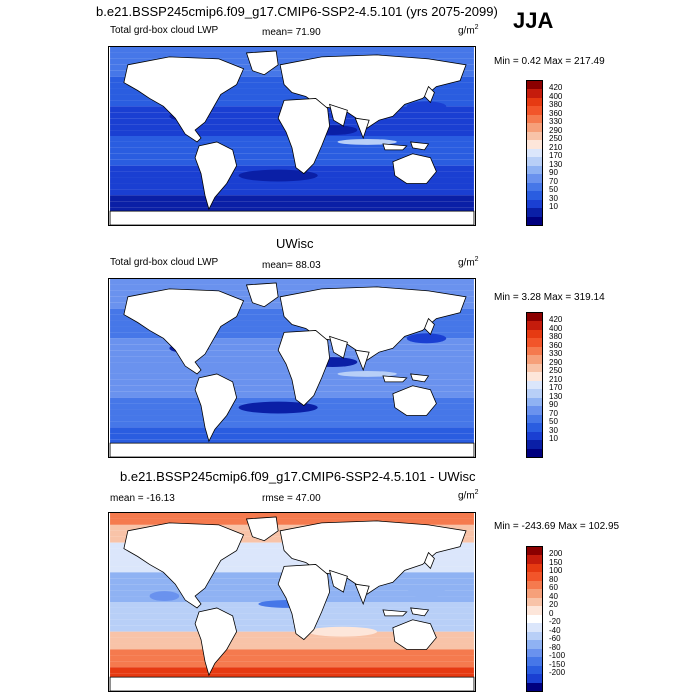  Describe the element at coordinates (553, 173) in the screenshot. I see `colorbar-tick-label: 90` at that location.